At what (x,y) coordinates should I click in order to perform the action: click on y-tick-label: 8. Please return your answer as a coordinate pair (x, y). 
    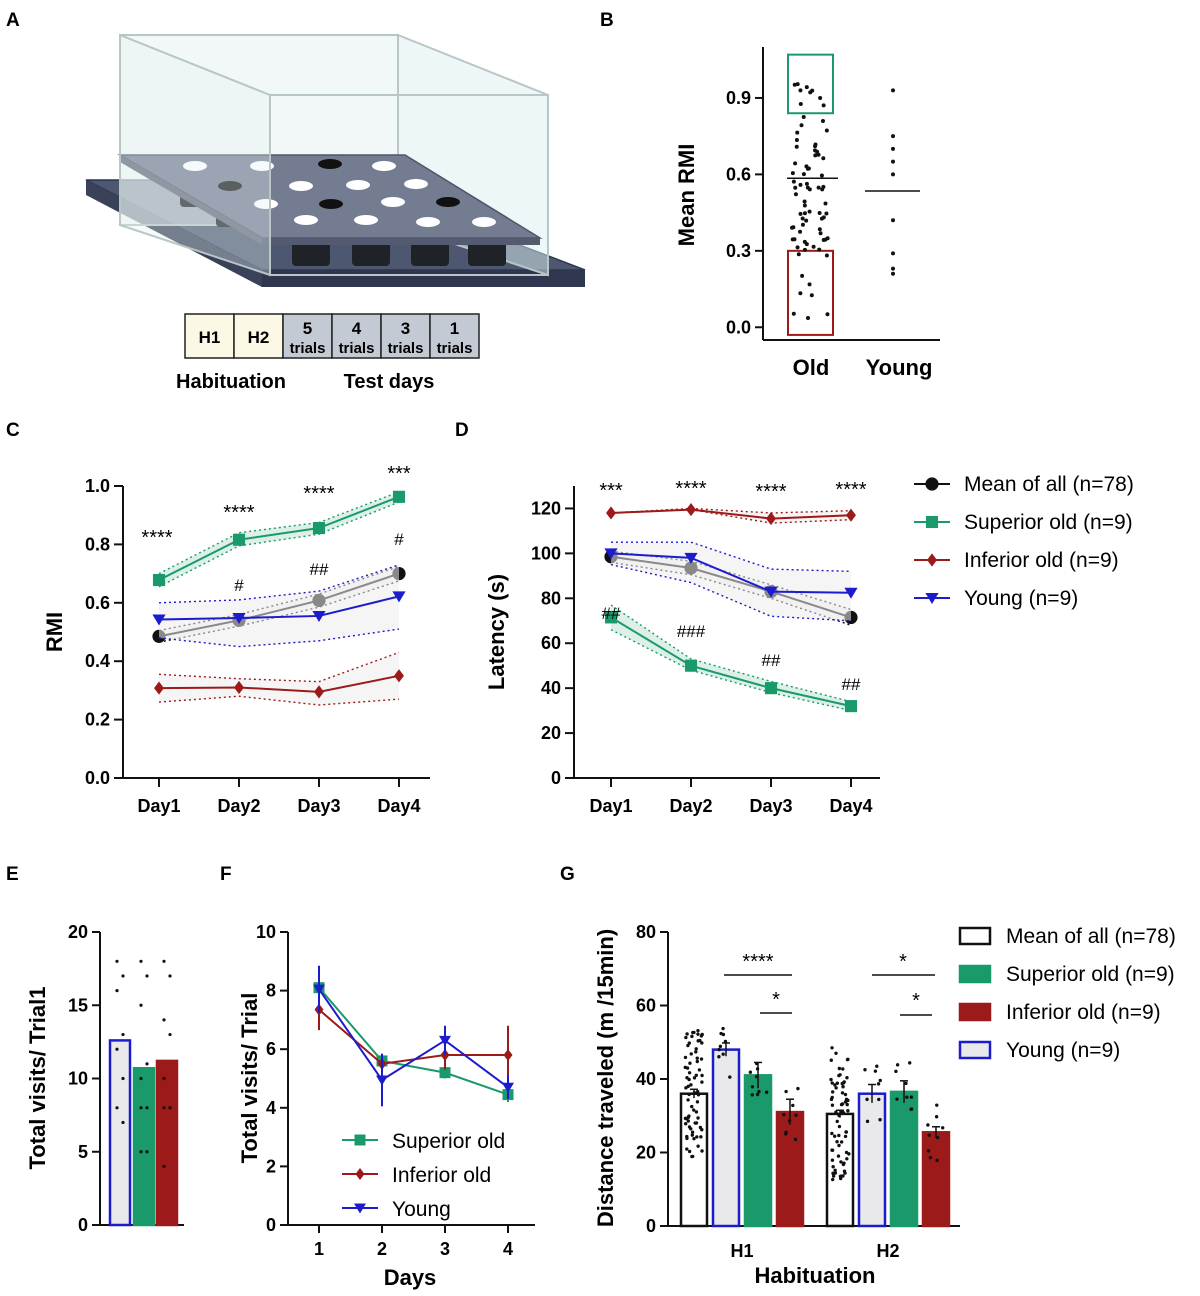
    Looking at the image, I should click on (271, 991).